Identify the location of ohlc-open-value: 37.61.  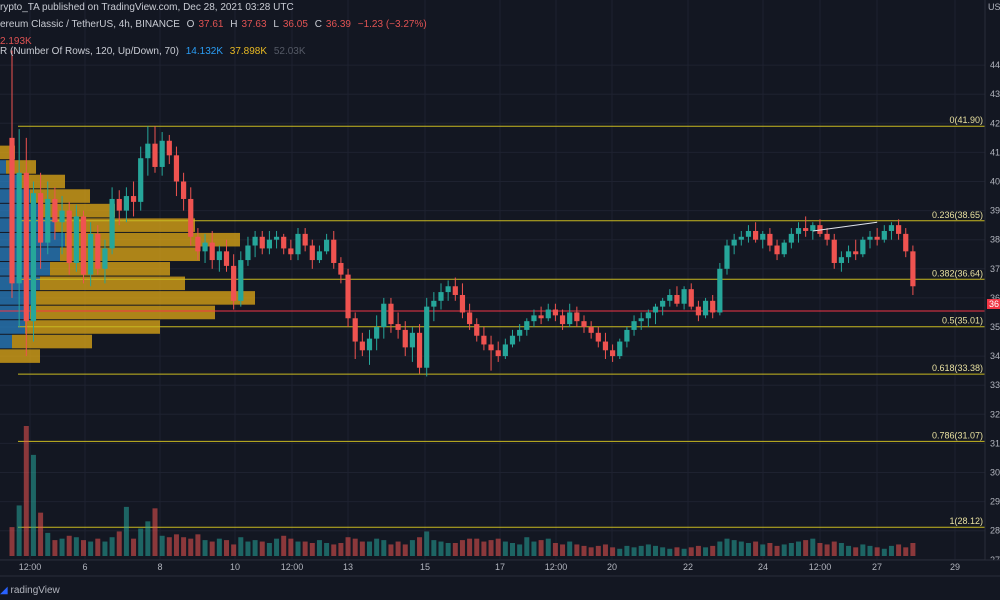
(211, 24).